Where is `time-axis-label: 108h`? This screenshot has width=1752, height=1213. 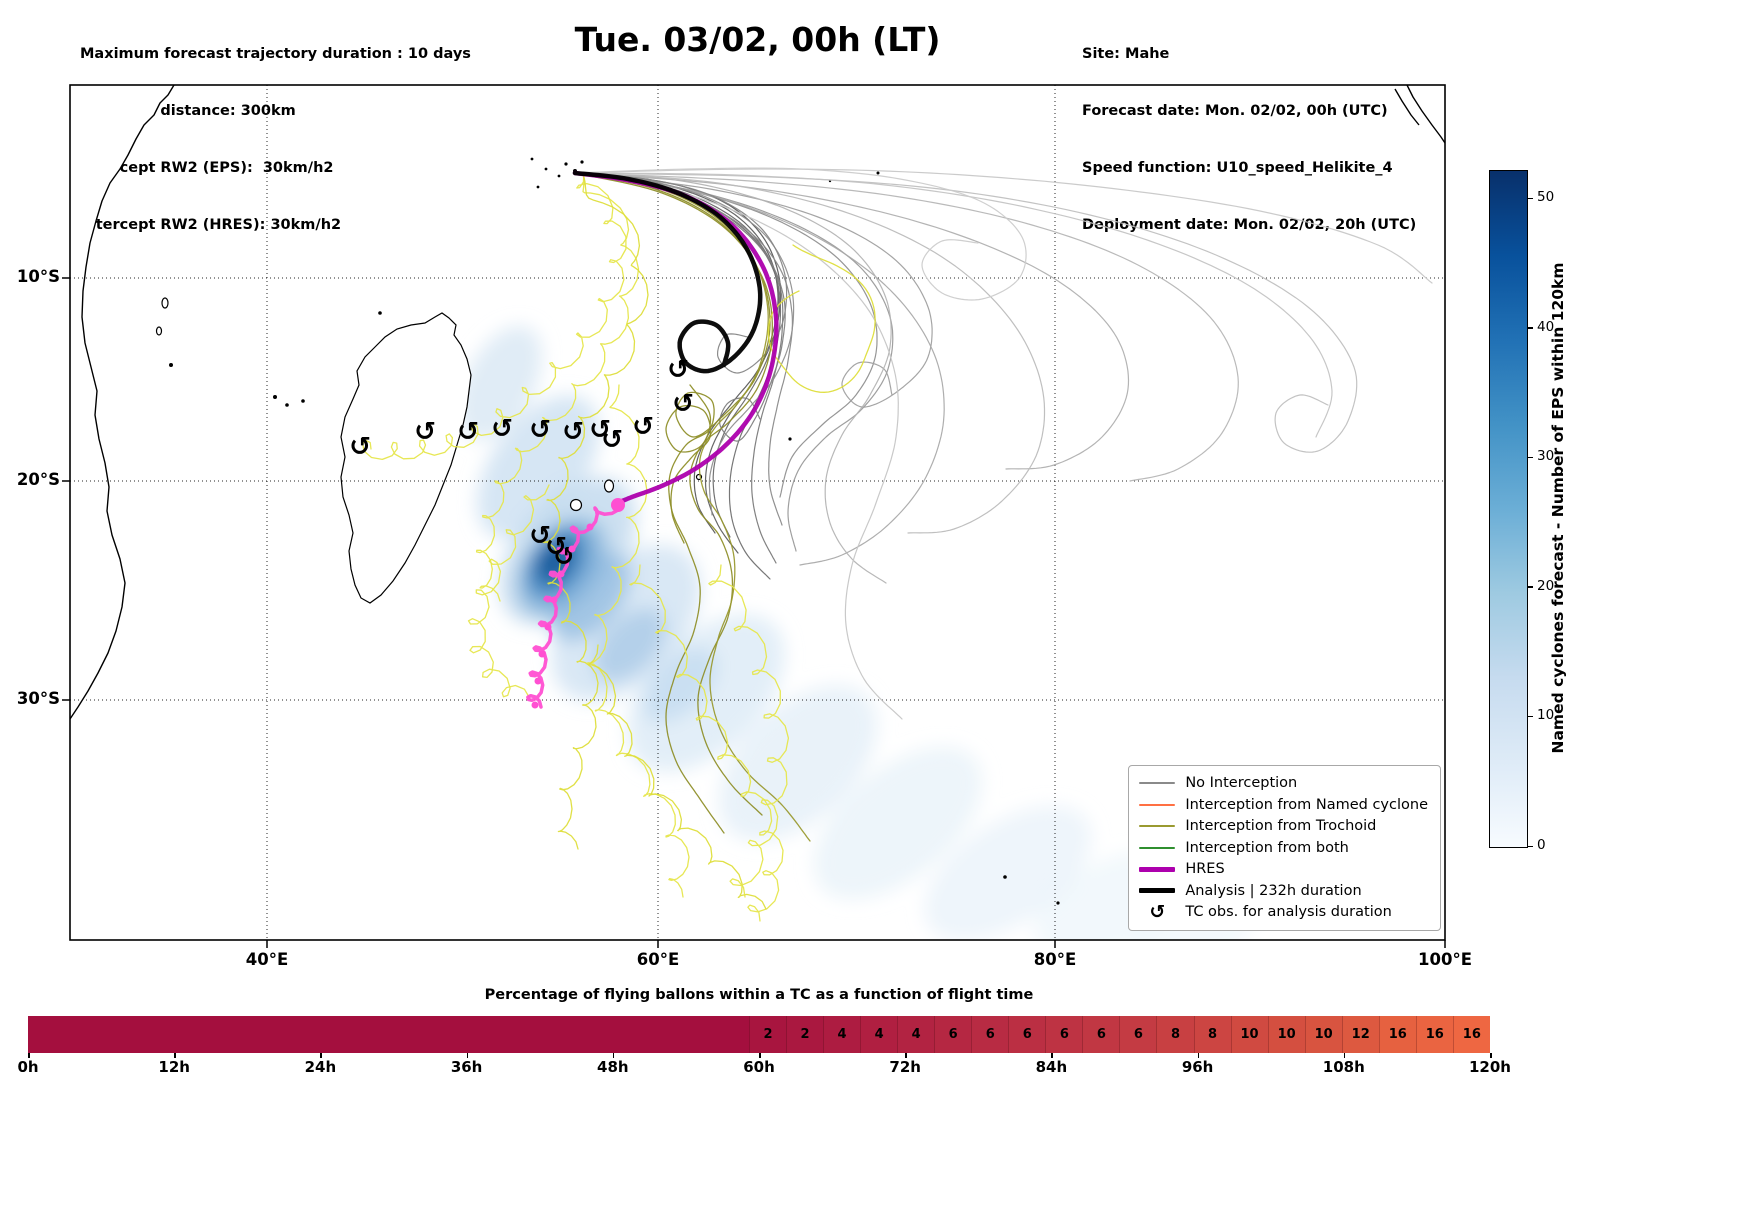 time-axis-label: 108h is located at coordinates (1343, 1067).